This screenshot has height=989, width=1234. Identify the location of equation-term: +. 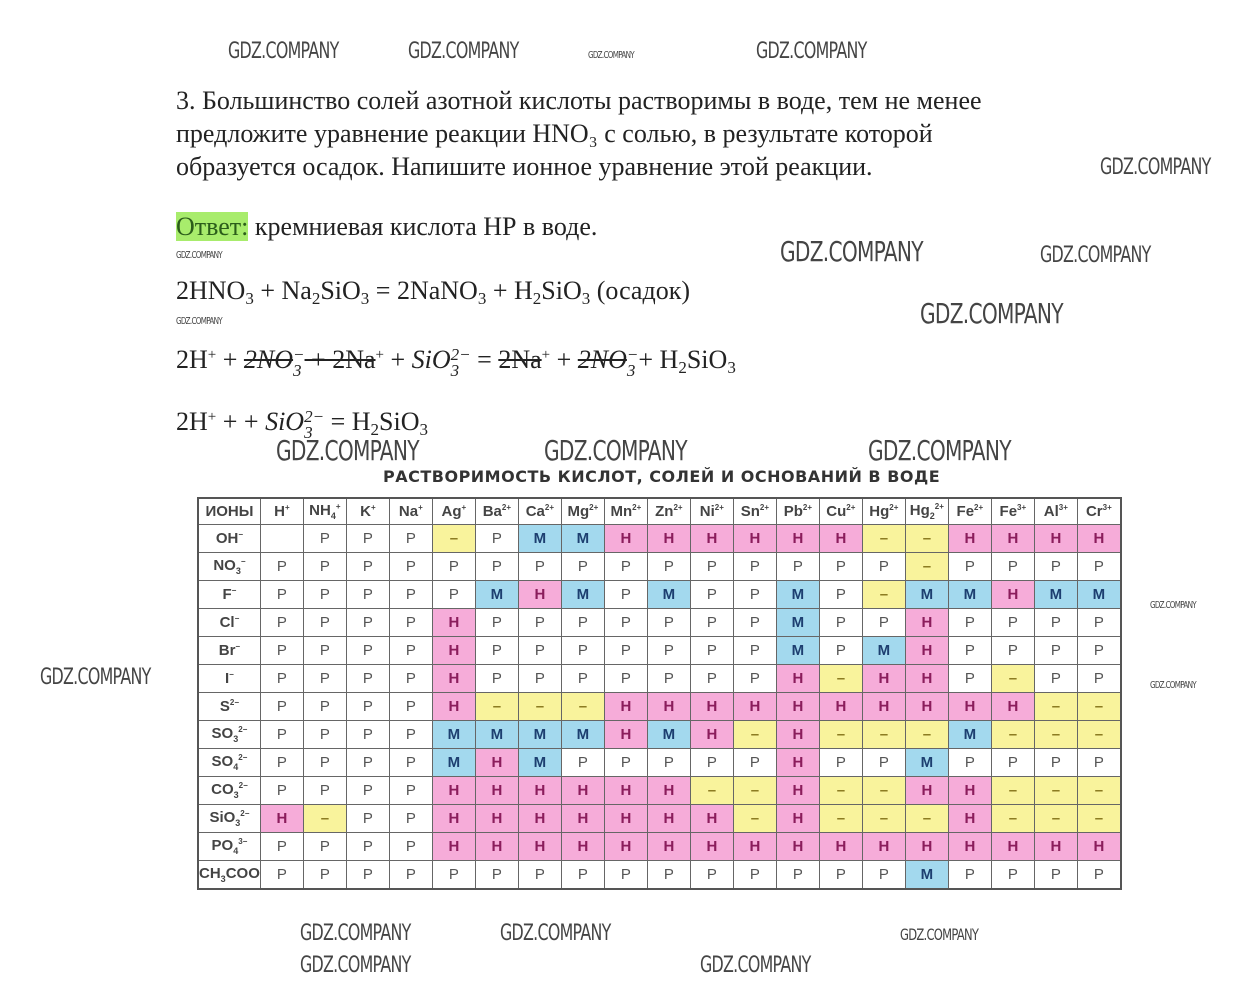
(397, 359).